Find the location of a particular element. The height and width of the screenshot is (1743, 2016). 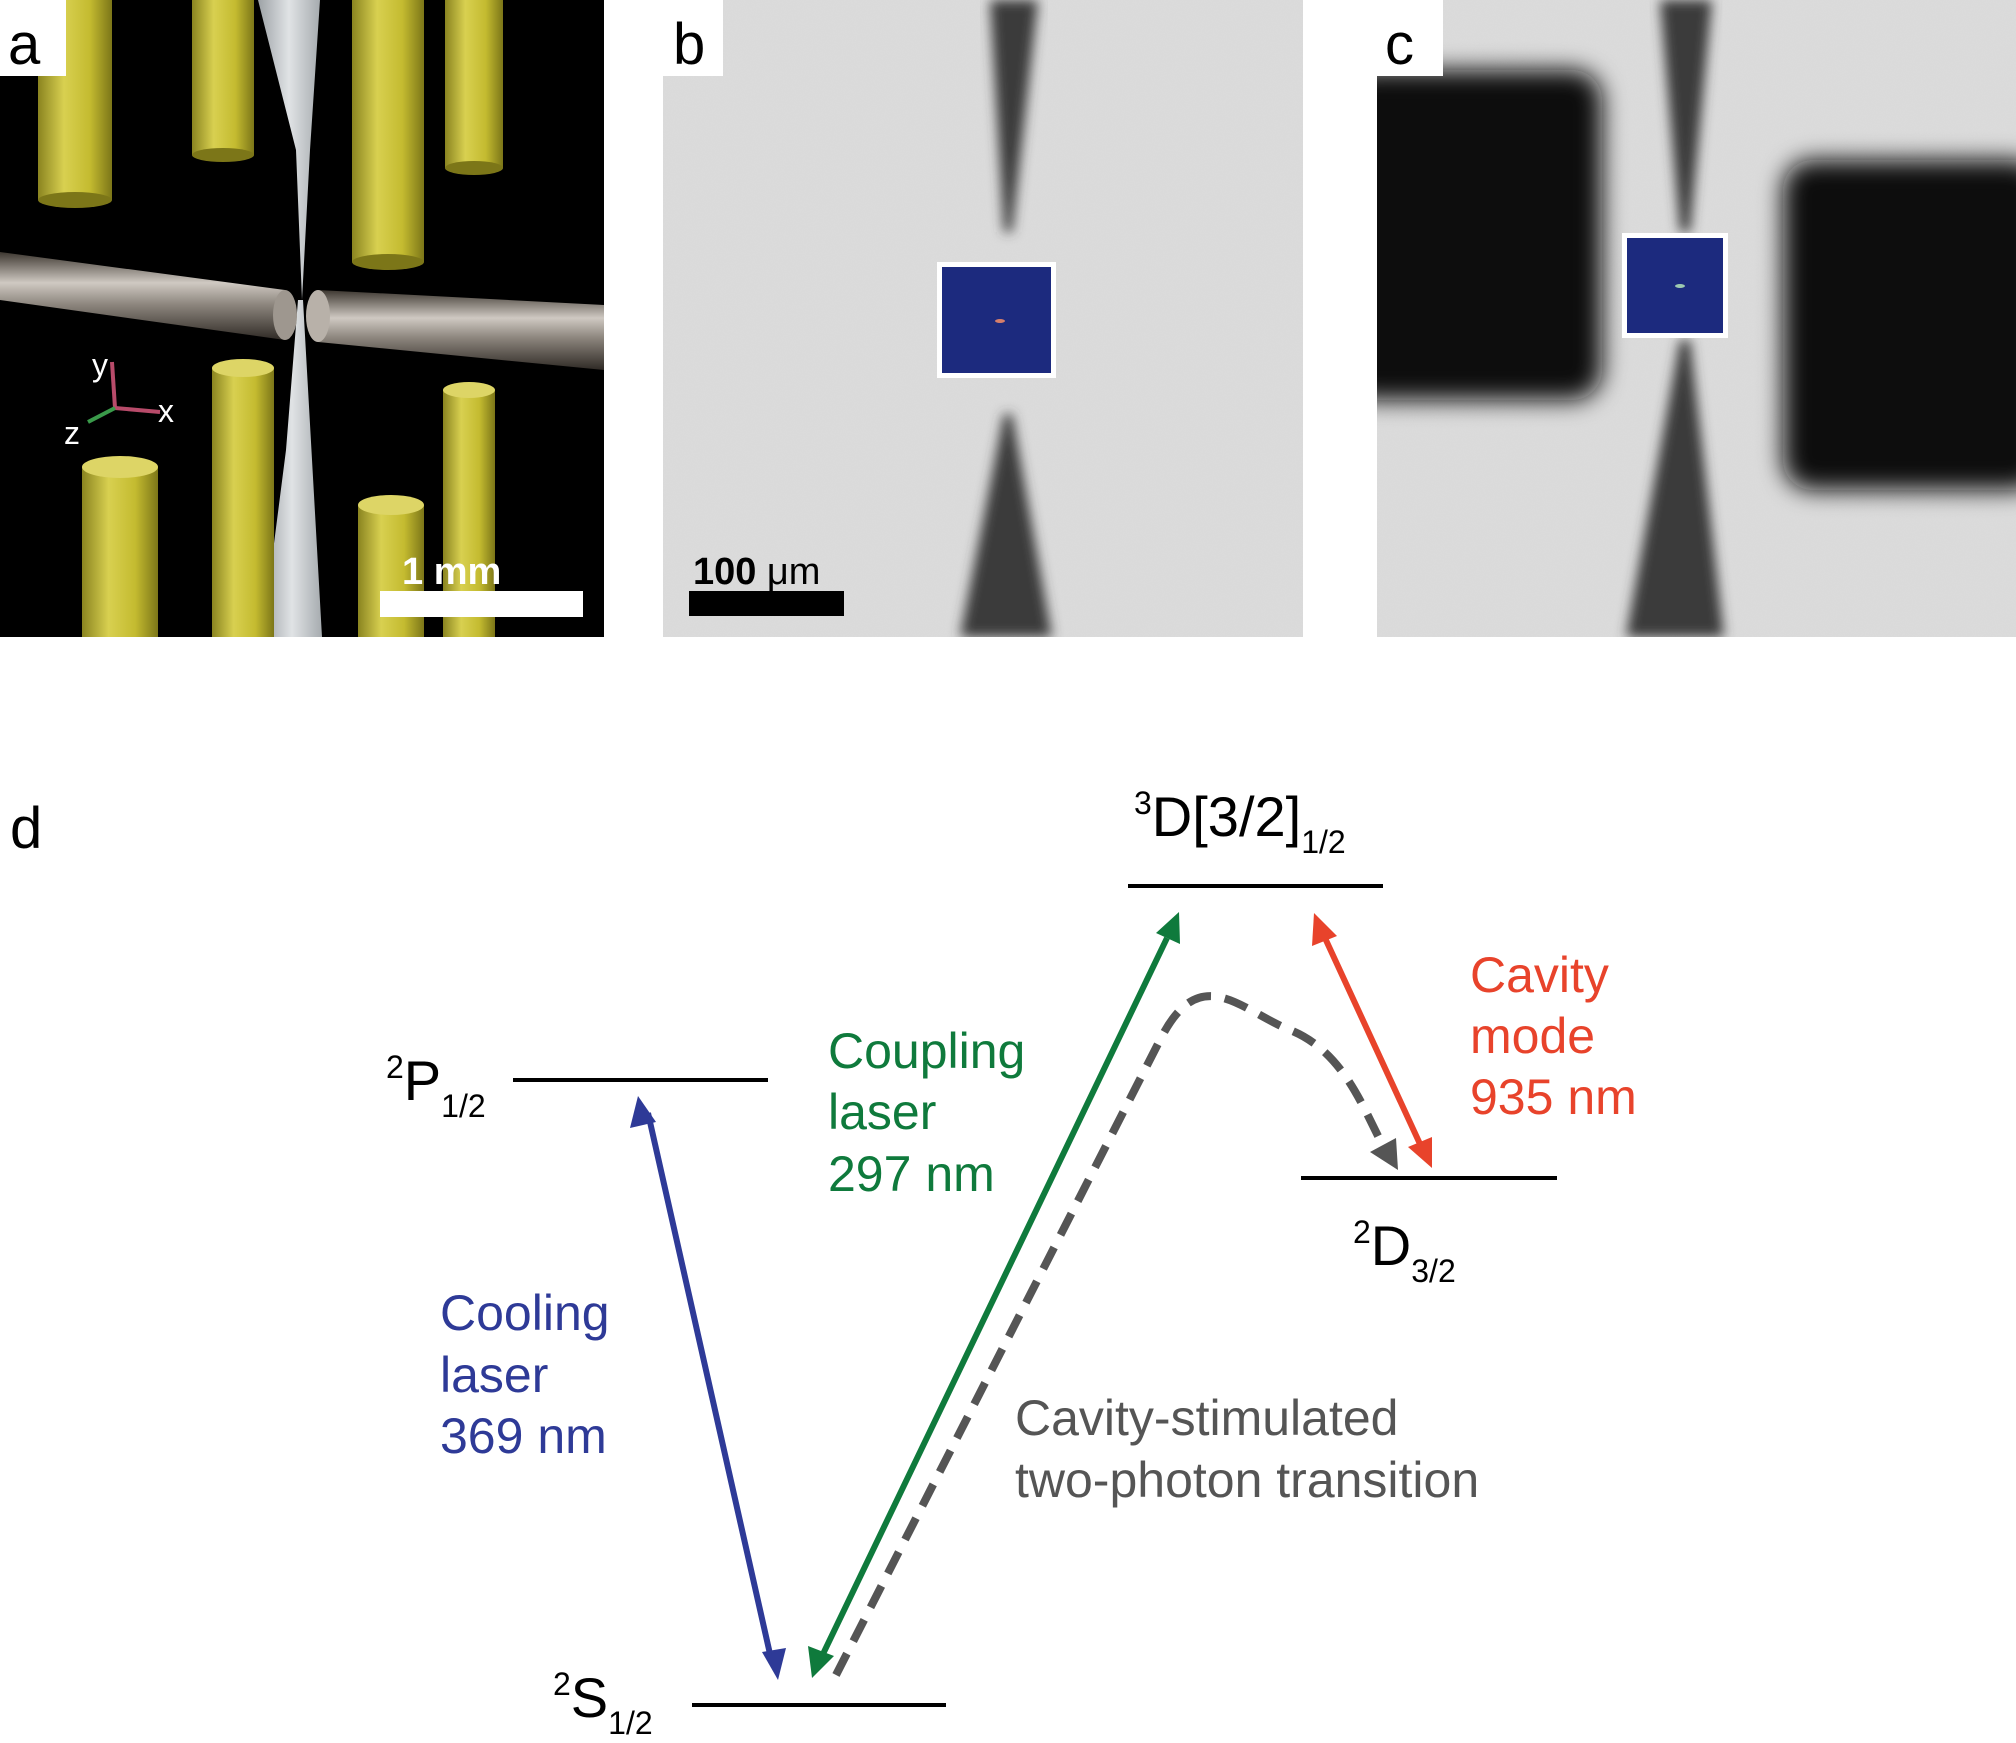

panel-a-letter: a is located at coordinates (24, 44).